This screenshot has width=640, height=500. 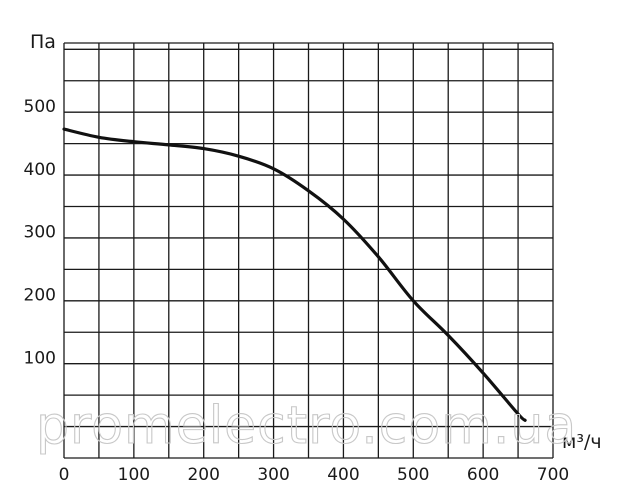 I want to click on x-tick-label: 0, so click(x=64, y=475).